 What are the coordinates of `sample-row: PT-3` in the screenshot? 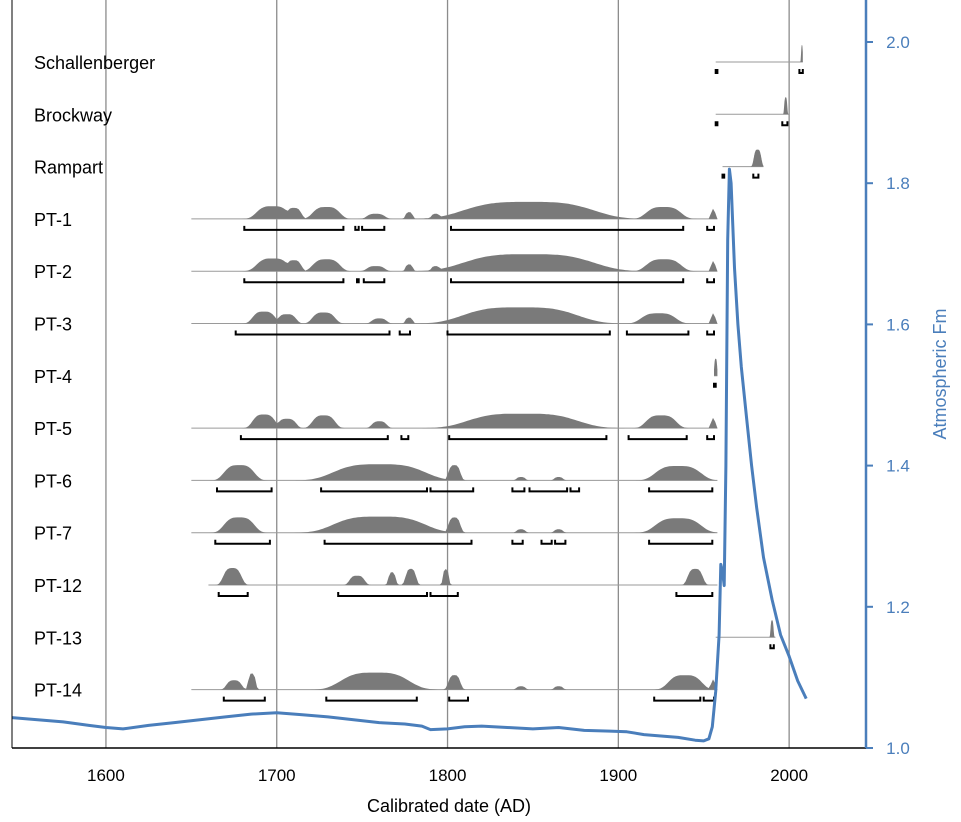 It's located at (376, 321).